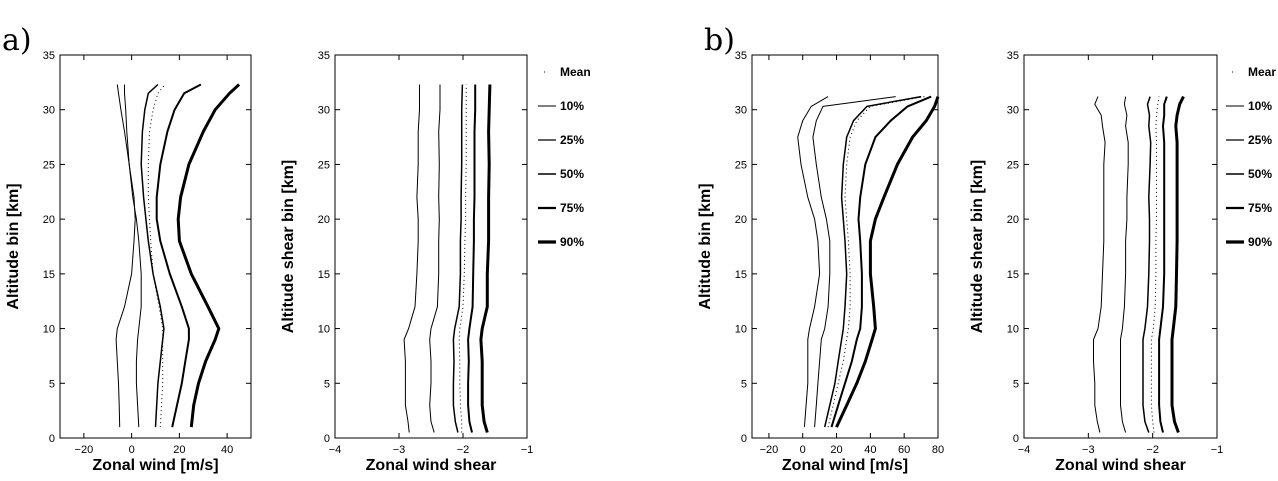 The height and width of the screenshot is (481, 1278). Describe the element at coordinates (904, 450) in the screenshot. I see `x-tick-label: 60` at that location.